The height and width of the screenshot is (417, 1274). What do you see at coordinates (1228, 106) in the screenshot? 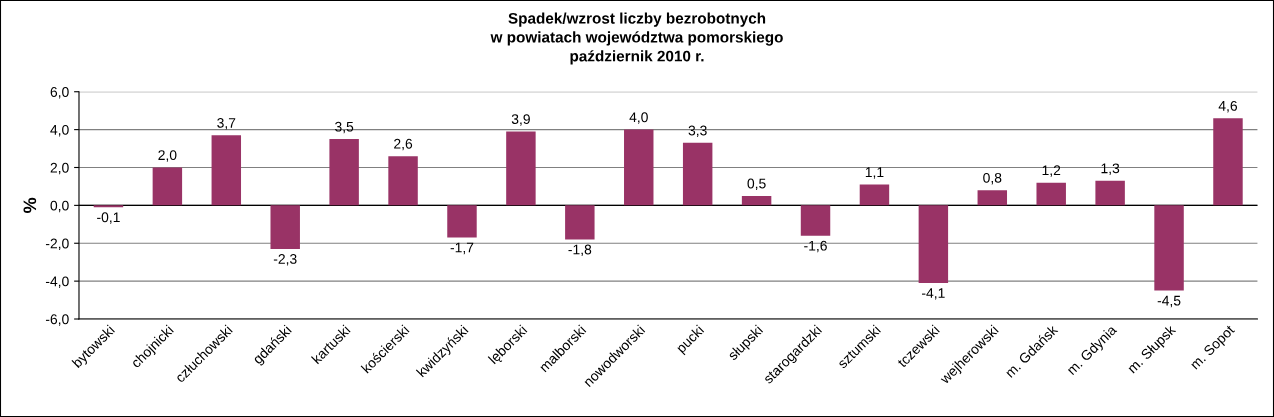
I see `data-label: 4,6` at bounding box center [1228, 106].